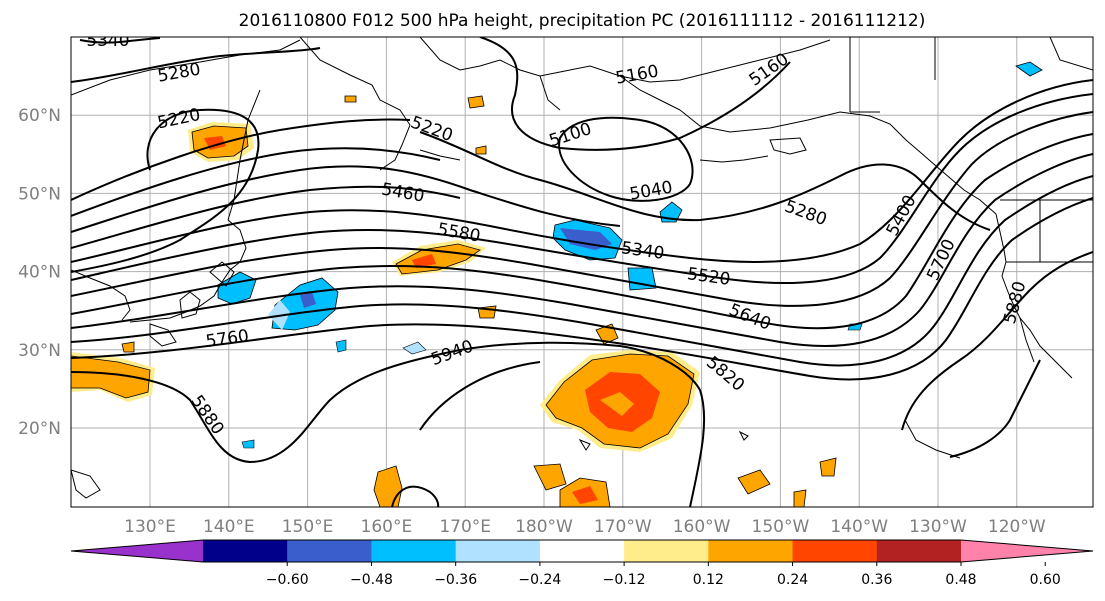  Describe the element at coordinates (107, 41) in the screenshot. I see `contour-label: 5340` at that location.